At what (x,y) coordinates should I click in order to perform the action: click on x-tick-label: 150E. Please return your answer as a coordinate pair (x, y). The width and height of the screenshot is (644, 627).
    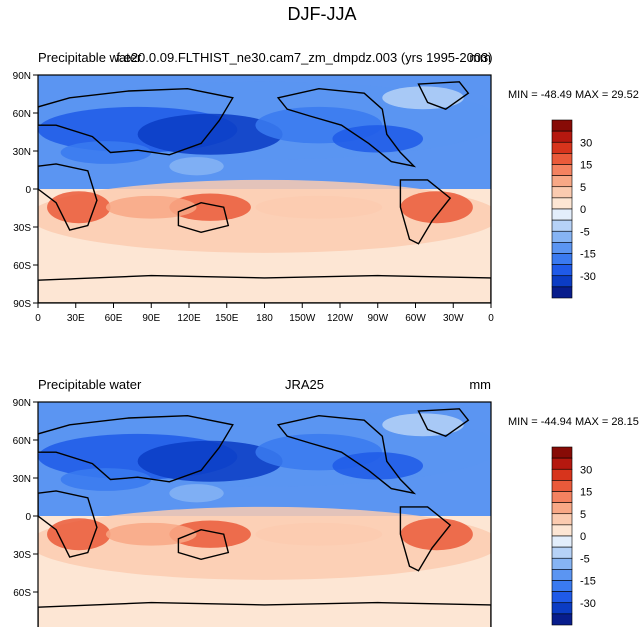
    Looking at the image, I should click on (227, 318).